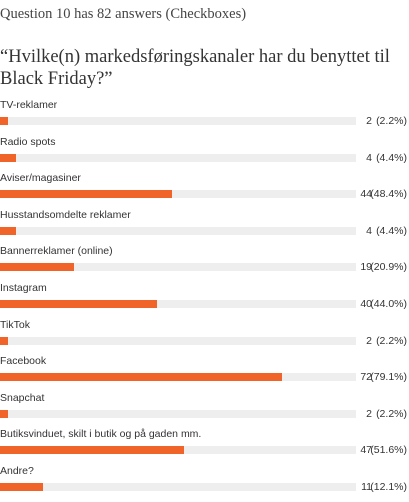  What do you see at coordinates (23, 288) in the screenshot?
I see `option-label: Instagram` at bounding box center [23, 288].